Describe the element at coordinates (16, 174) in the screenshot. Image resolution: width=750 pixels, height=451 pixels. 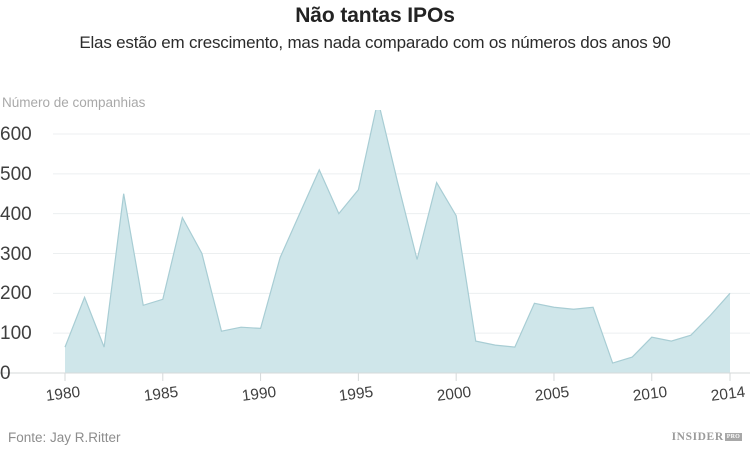
I see `y-axis-tick-label: 500` at that location.